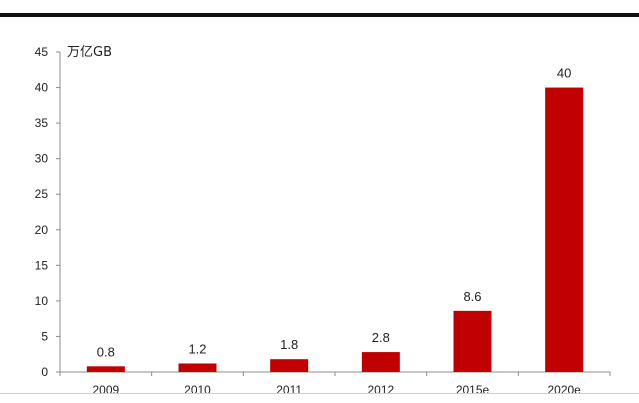  Describe the element at coordinates (47, 212) in the screenshot. I see `y-axis-ticks: 0 5 10 15 20 25 30 35 40 45` at that location.